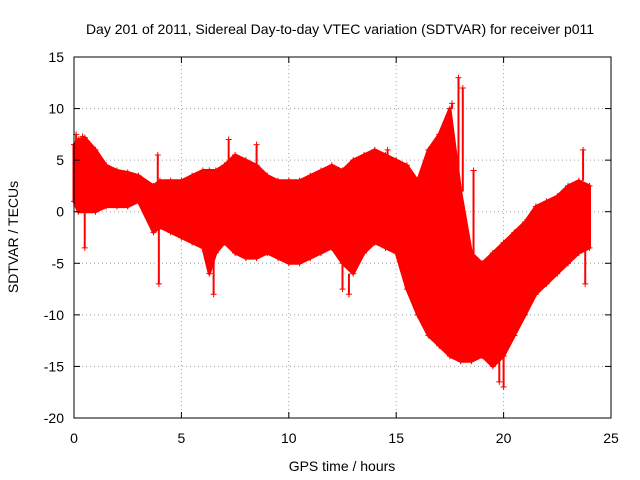 Image resolution: width=640 pixels, height=480 pixels. I want to click on y-tick-label: 15, so click(56, 57).